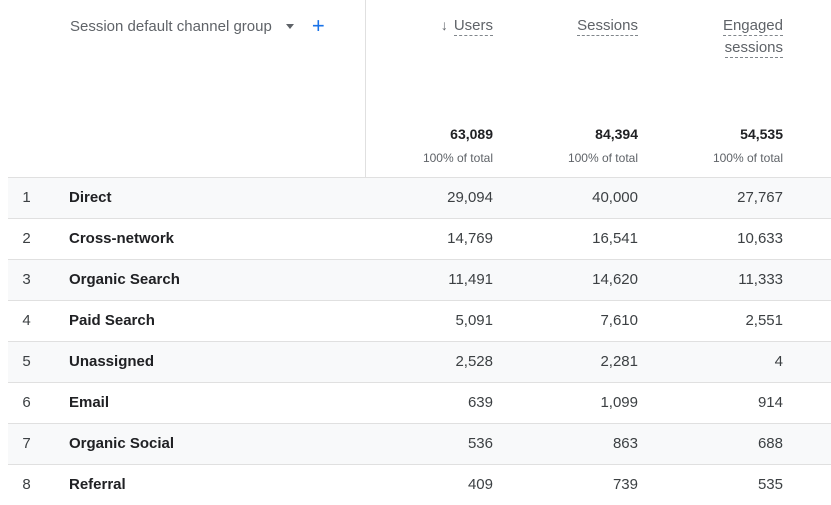 The image size is (831, 505). Describe the element at coordinates (602, 158) in the screenshot. I see `total-sessions-percent: 100% of total` at that location.